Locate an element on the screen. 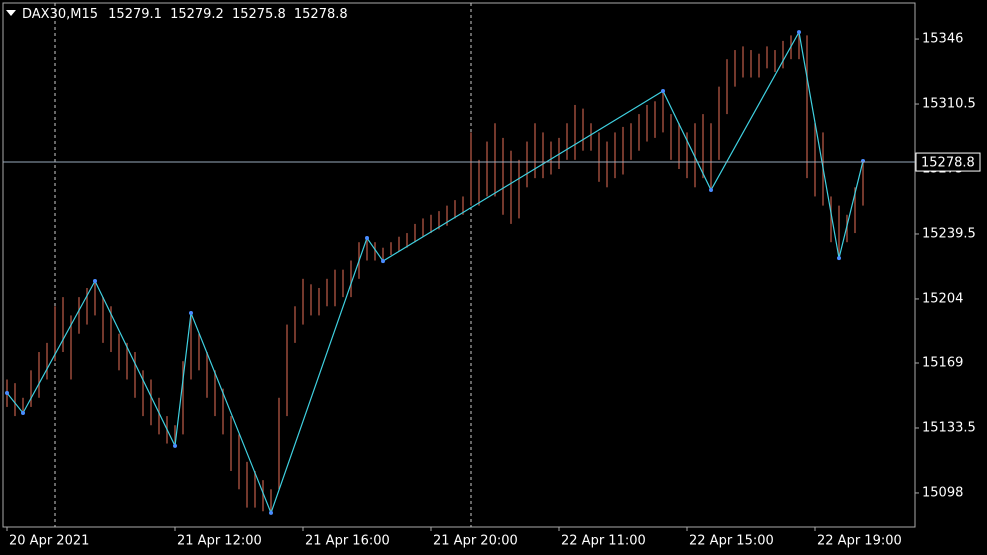  last-price-box is located at coordinates (948, 162).